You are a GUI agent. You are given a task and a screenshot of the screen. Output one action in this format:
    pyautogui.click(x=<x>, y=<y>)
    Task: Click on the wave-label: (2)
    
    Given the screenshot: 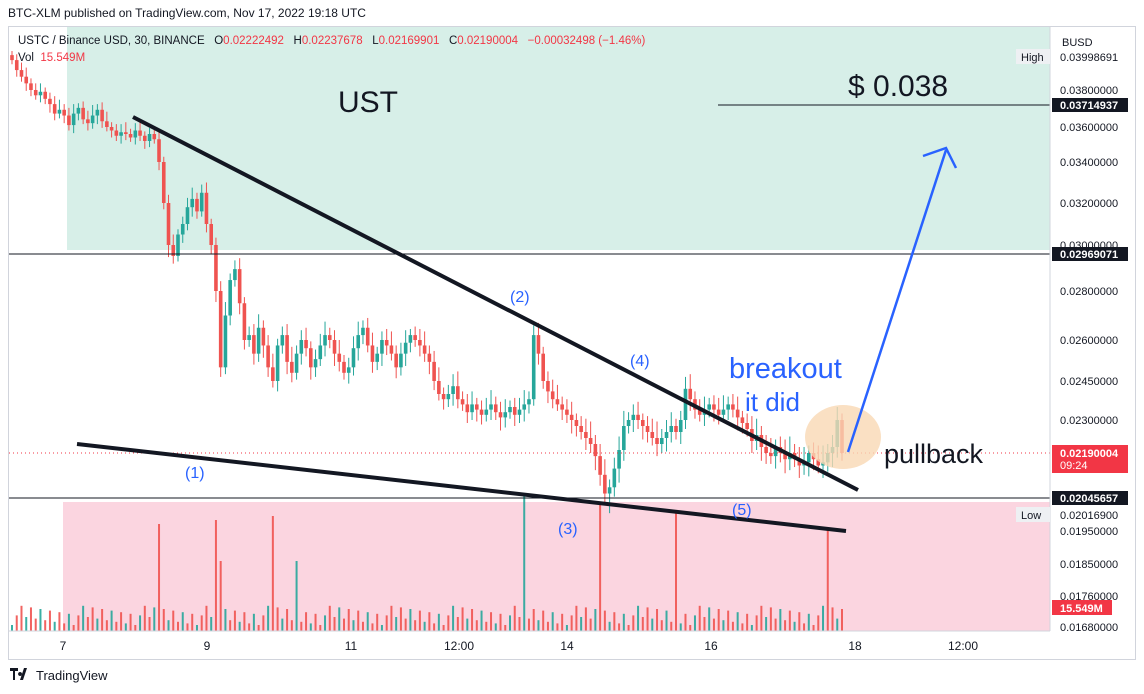 What is the action you would take?
    pyautogui.click(x=520, y=297)
    